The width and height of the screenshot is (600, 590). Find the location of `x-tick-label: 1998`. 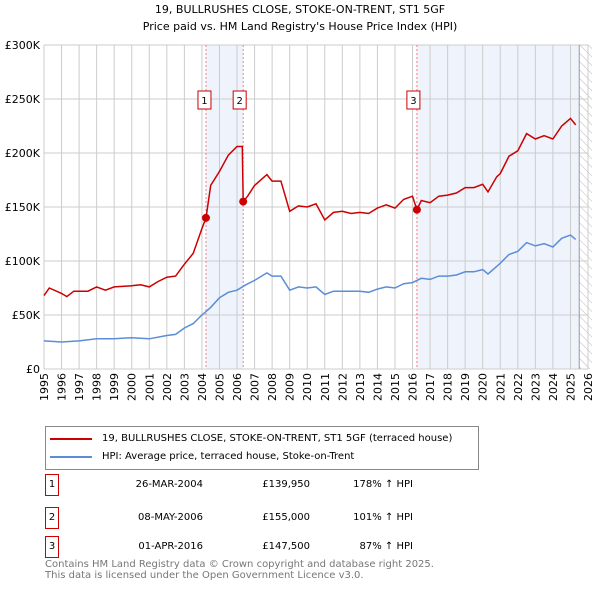

x-tick-label: 1998 is located at coordinates (97, 387).